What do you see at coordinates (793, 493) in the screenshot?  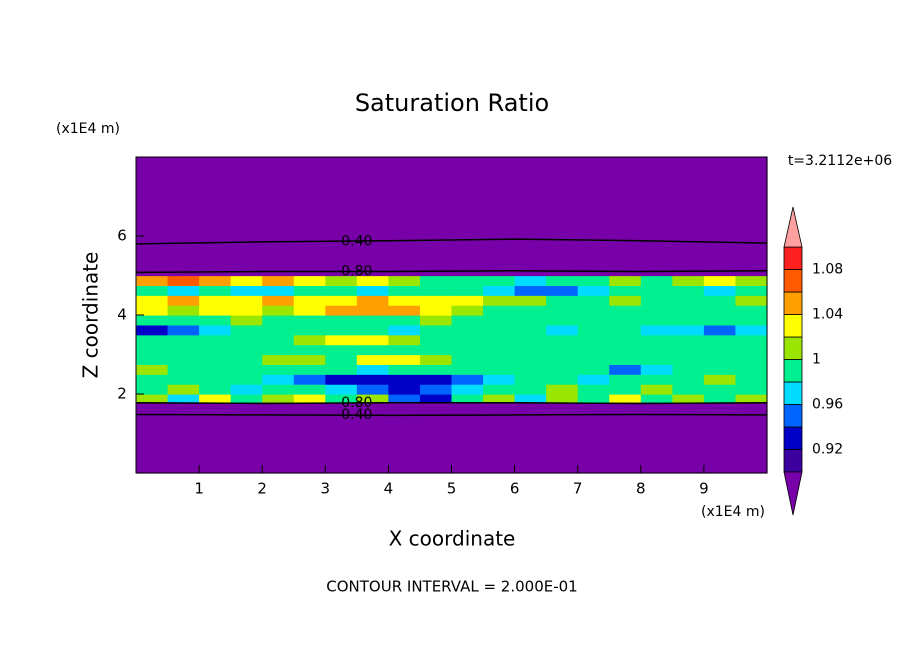 I see `colorbar-under` at bounding box center [793, 493].